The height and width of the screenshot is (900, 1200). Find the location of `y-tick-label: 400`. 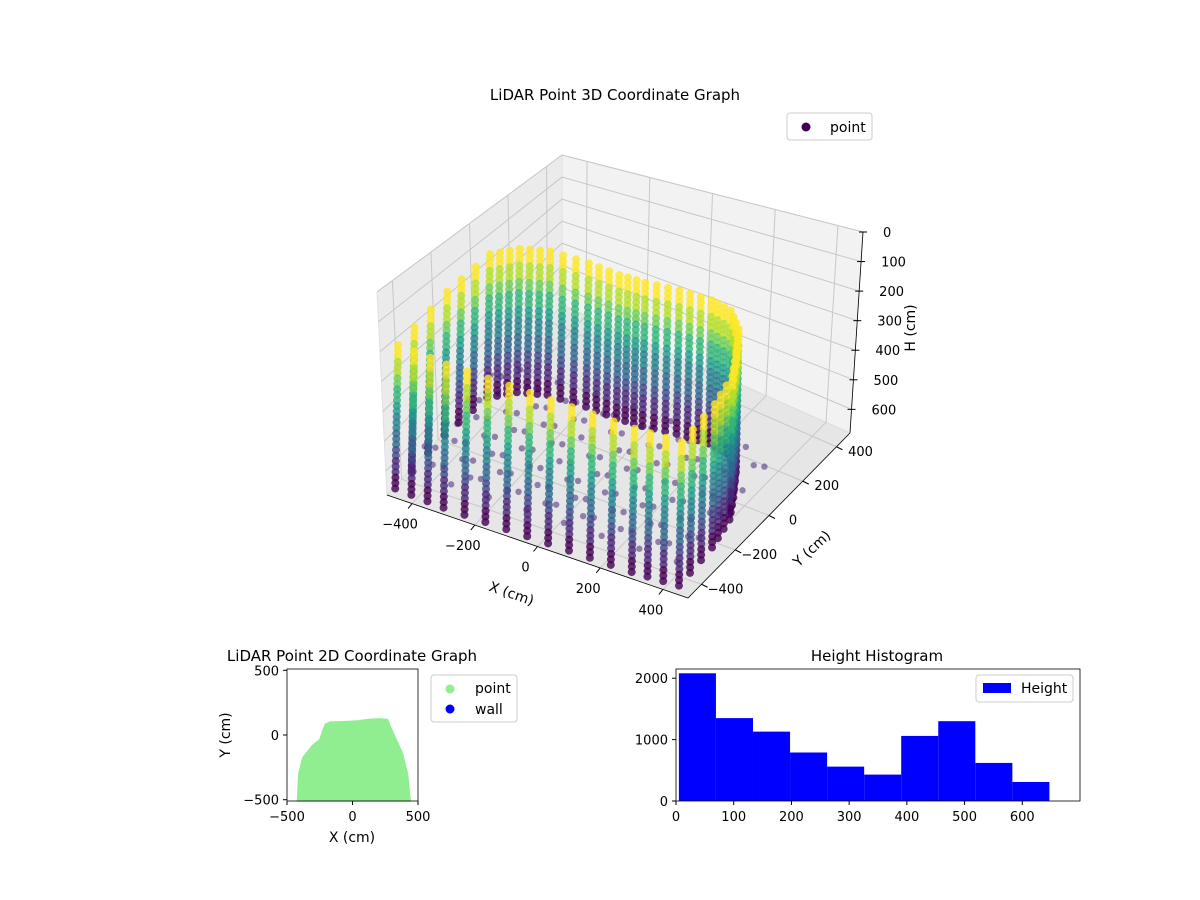

y-tick-label: 400 is located at coordinates (860, 452).